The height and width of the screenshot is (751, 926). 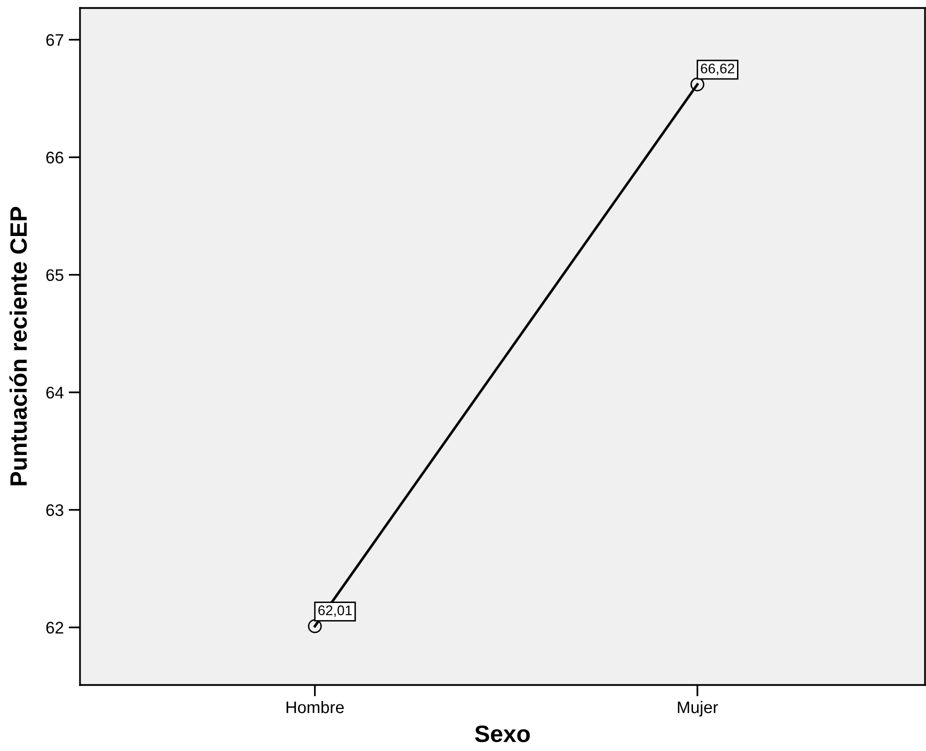 I want to click on data-label: 66,62, so click(x=717, y=70).